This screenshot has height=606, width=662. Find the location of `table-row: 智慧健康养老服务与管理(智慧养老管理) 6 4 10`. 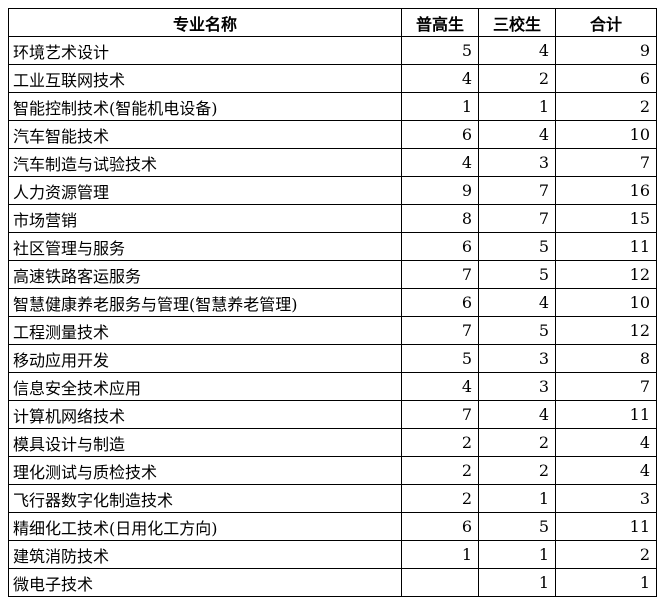

table-row: 智慧健康养老服务与管理(智慧养老管理) 6 4 10 is located at coordinates (332, 302).